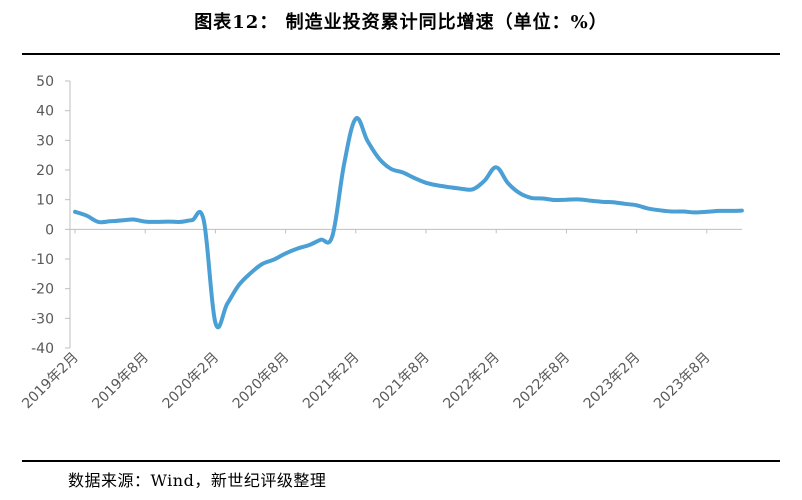 This screenshot has width=802, height=500. I want to click on y-axis: 50 40 30 20 10 0 -10 -20 -30 -40, so click(51, 215).